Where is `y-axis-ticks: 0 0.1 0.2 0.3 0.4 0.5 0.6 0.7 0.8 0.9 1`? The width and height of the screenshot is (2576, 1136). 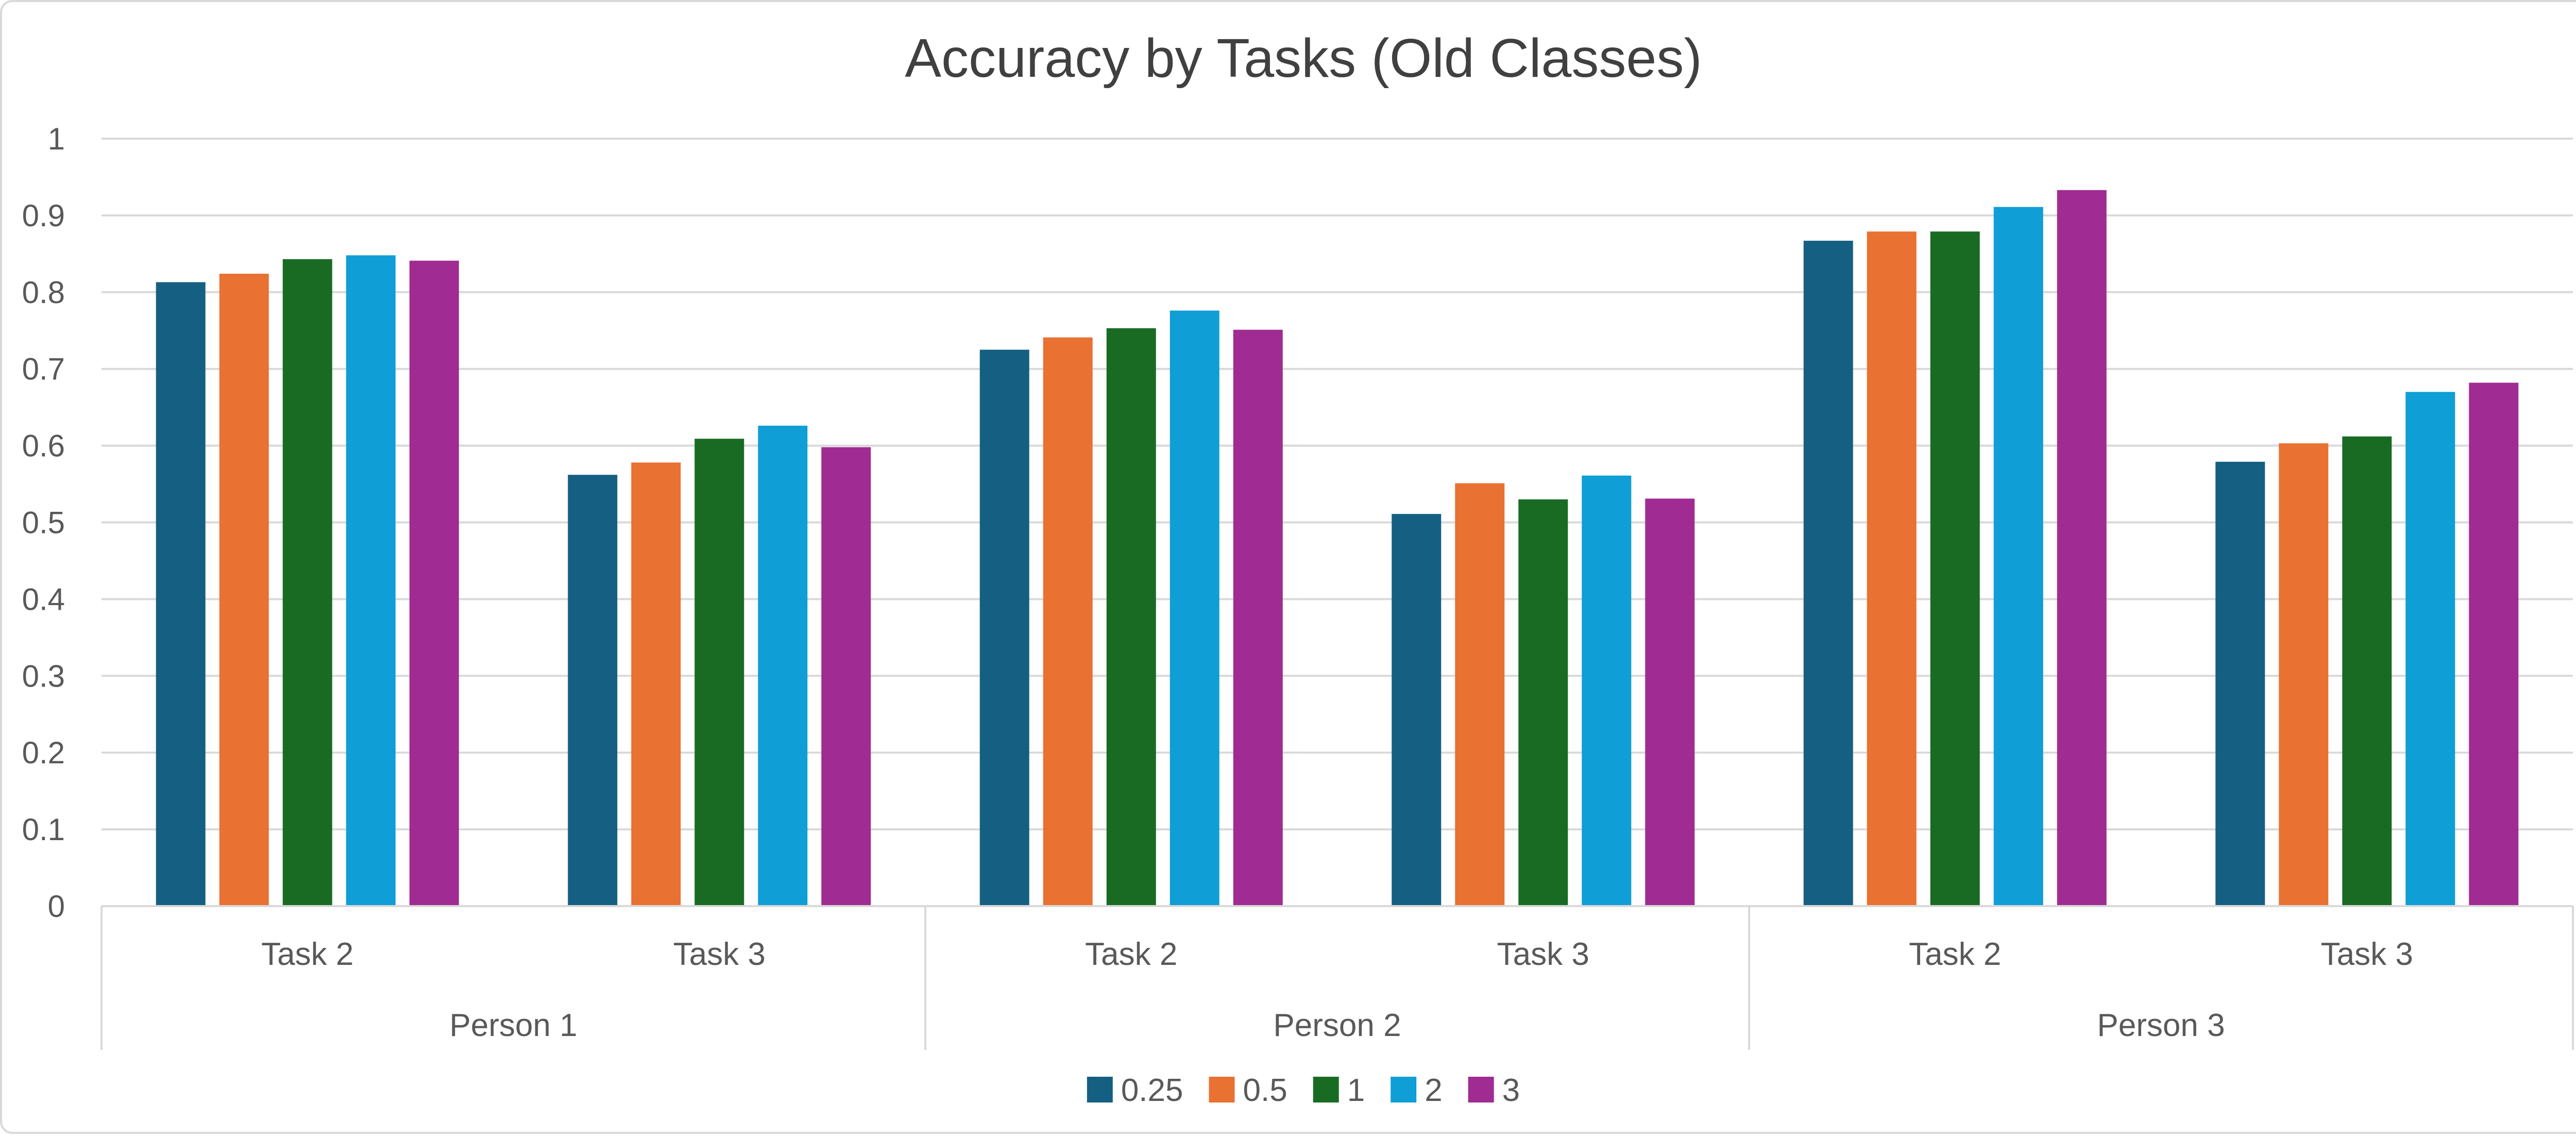
y-axis-ticks: 0 0.1 0.2 0.3 0.4 0.5 0.6 0.7 0.8 0.9 1 is located at coordinates (43, 523).